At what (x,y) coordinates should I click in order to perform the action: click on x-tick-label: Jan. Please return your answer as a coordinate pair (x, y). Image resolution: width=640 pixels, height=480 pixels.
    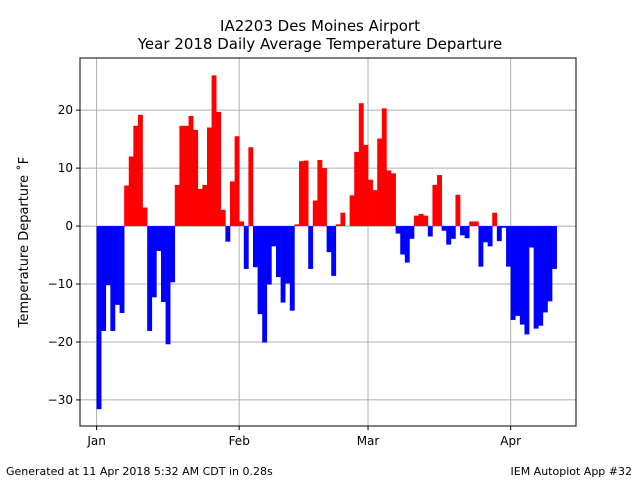
    Looking at the image, I should click on (96, 441).